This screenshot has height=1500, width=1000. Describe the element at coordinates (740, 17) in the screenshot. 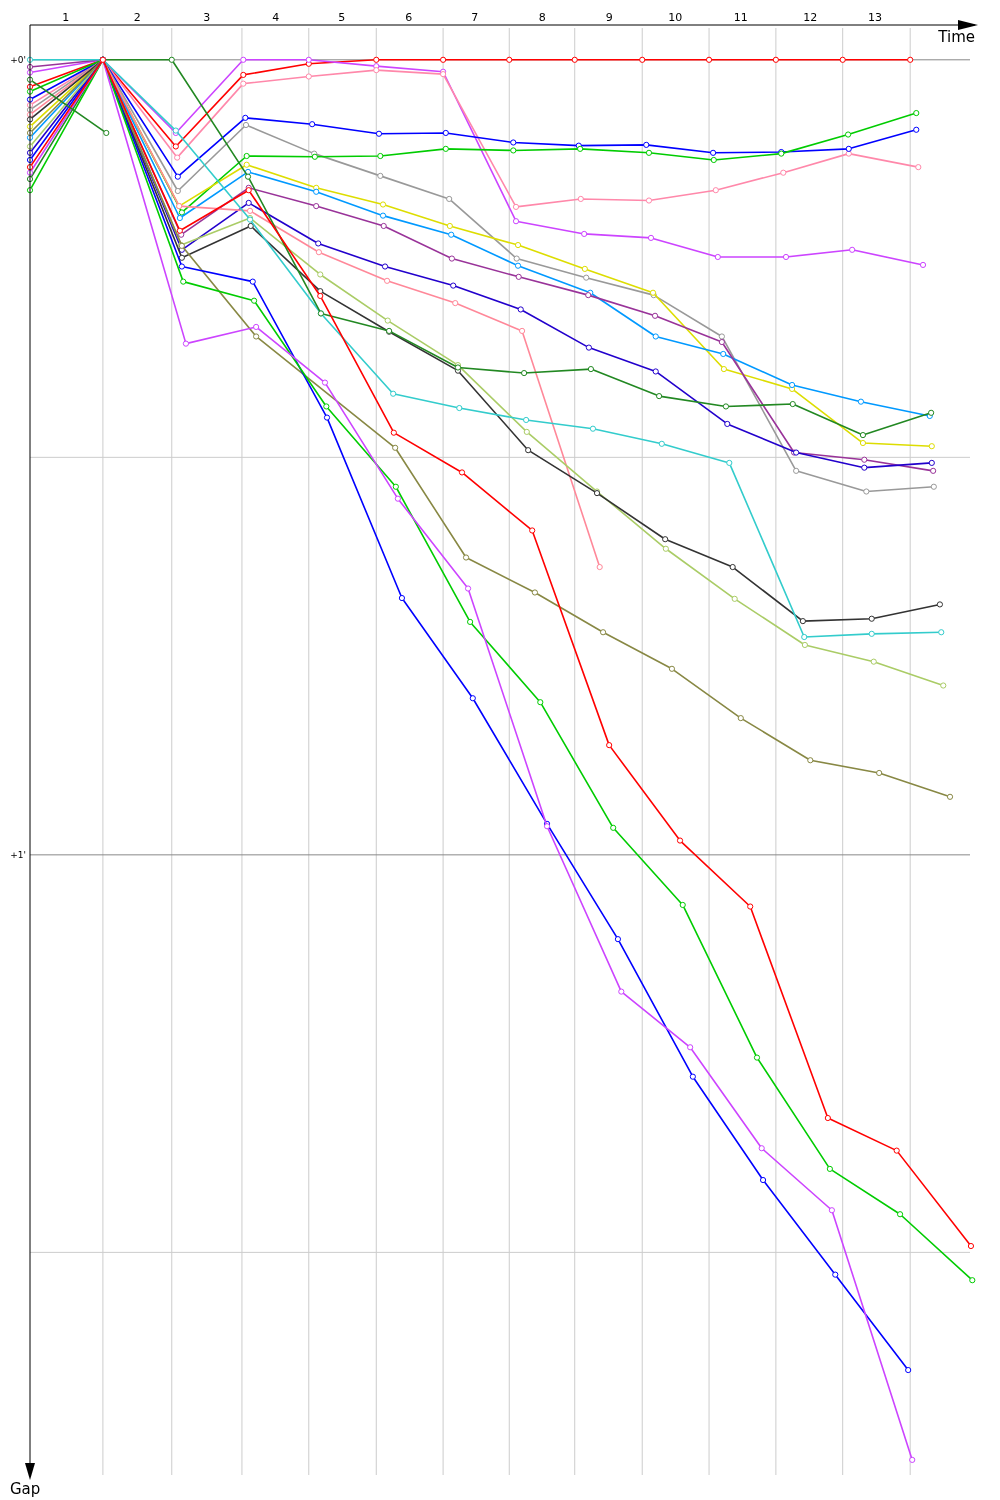

I see `x-tick-label: 11` at that location.